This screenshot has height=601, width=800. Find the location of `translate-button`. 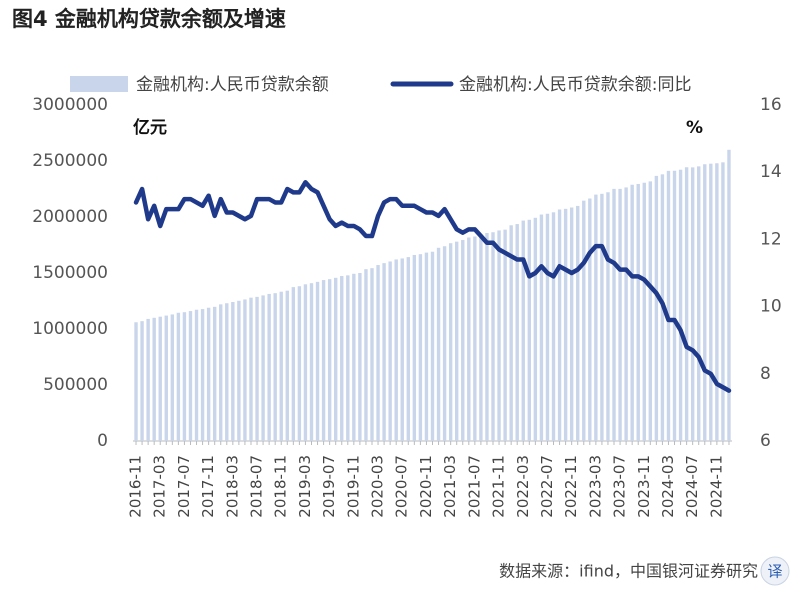

translate-button is located at coordinates (775, 571).